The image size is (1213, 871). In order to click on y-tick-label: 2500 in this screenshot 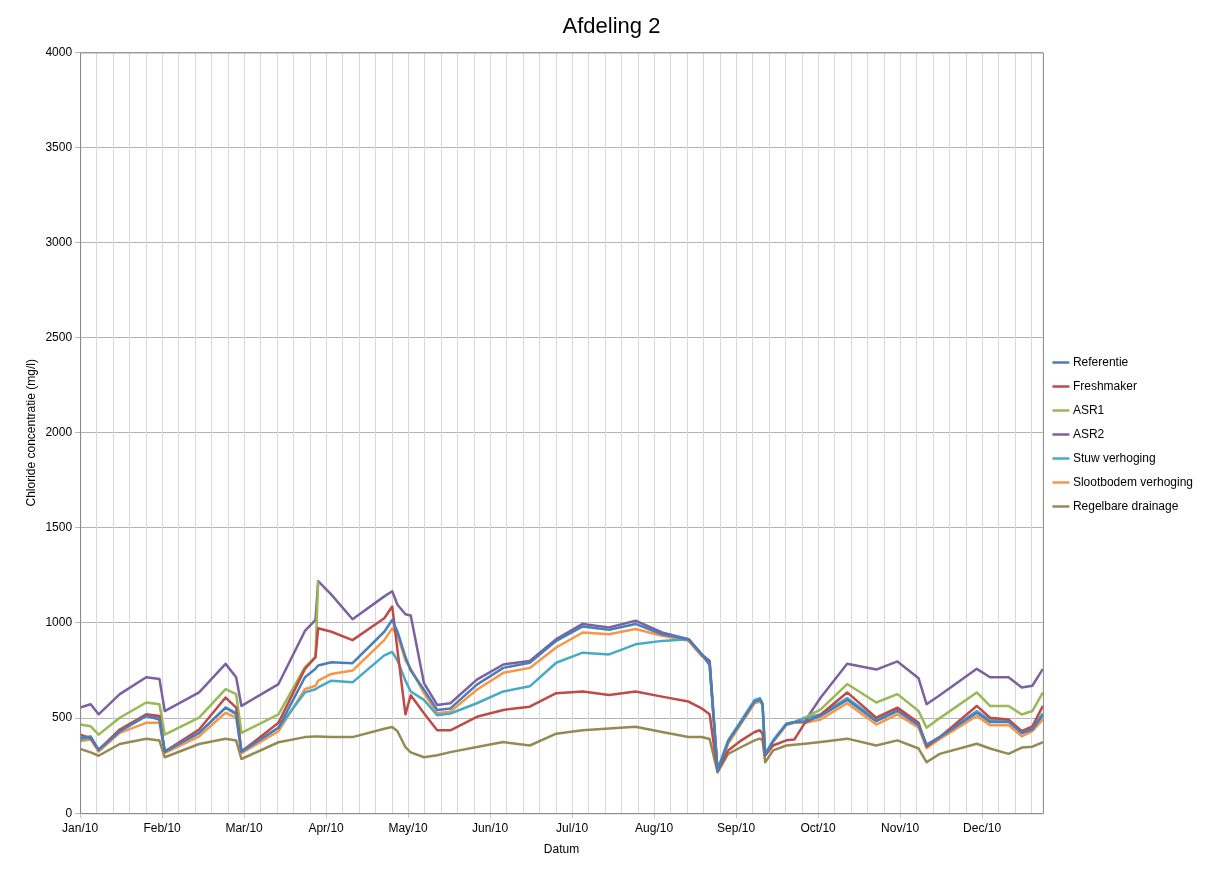, I will do `click(59, 337)`.